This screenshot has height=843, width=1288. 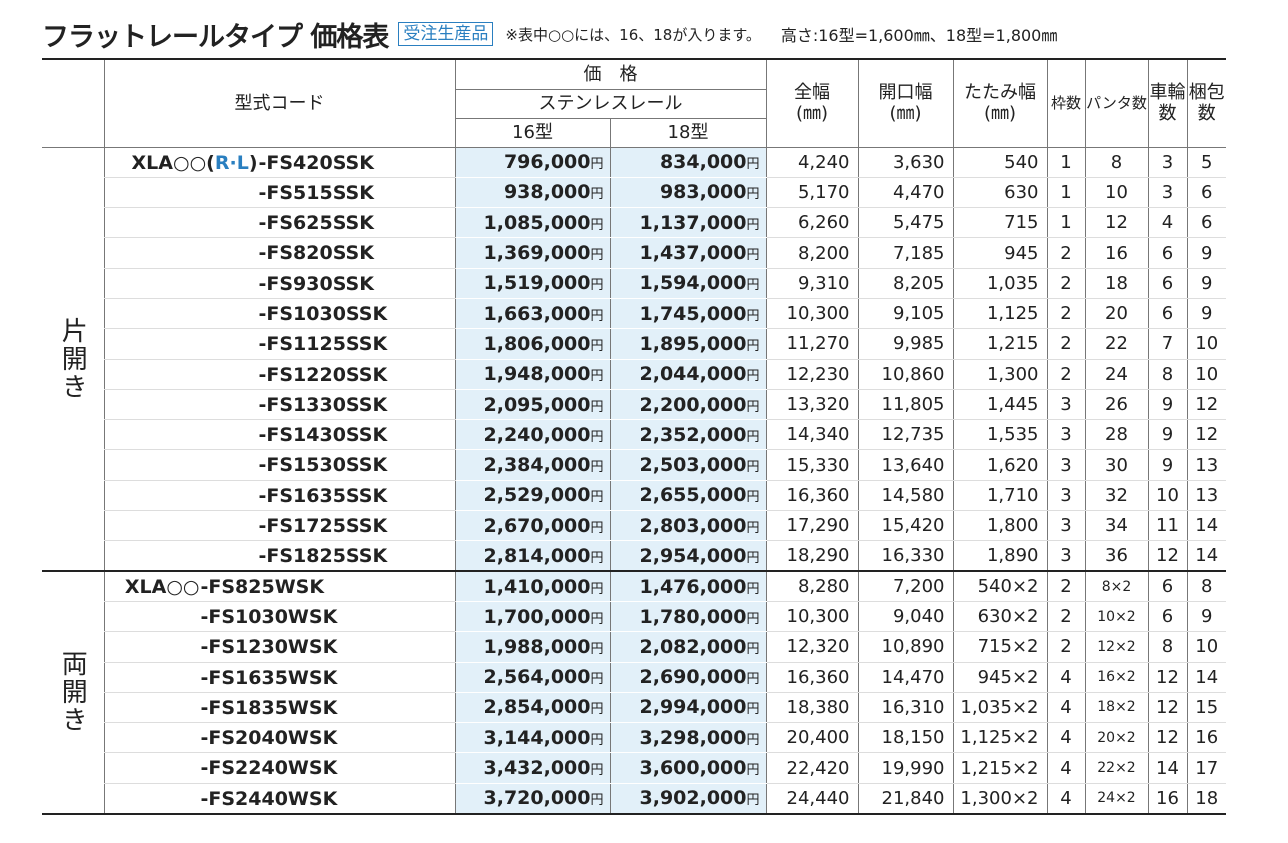 What do you see at coordinates (687, 556) in the screenshot?
I see `price: 2,954,000円` at bounding box center [687, 556].